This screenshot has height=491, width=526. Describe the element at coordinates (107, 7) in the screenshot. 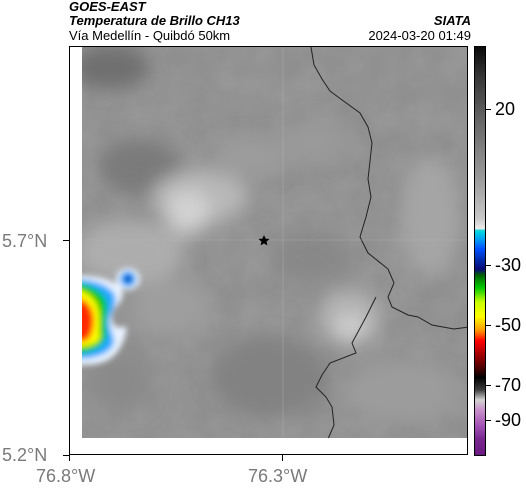

I see `satellite-title: GOES-EAST` at that location.